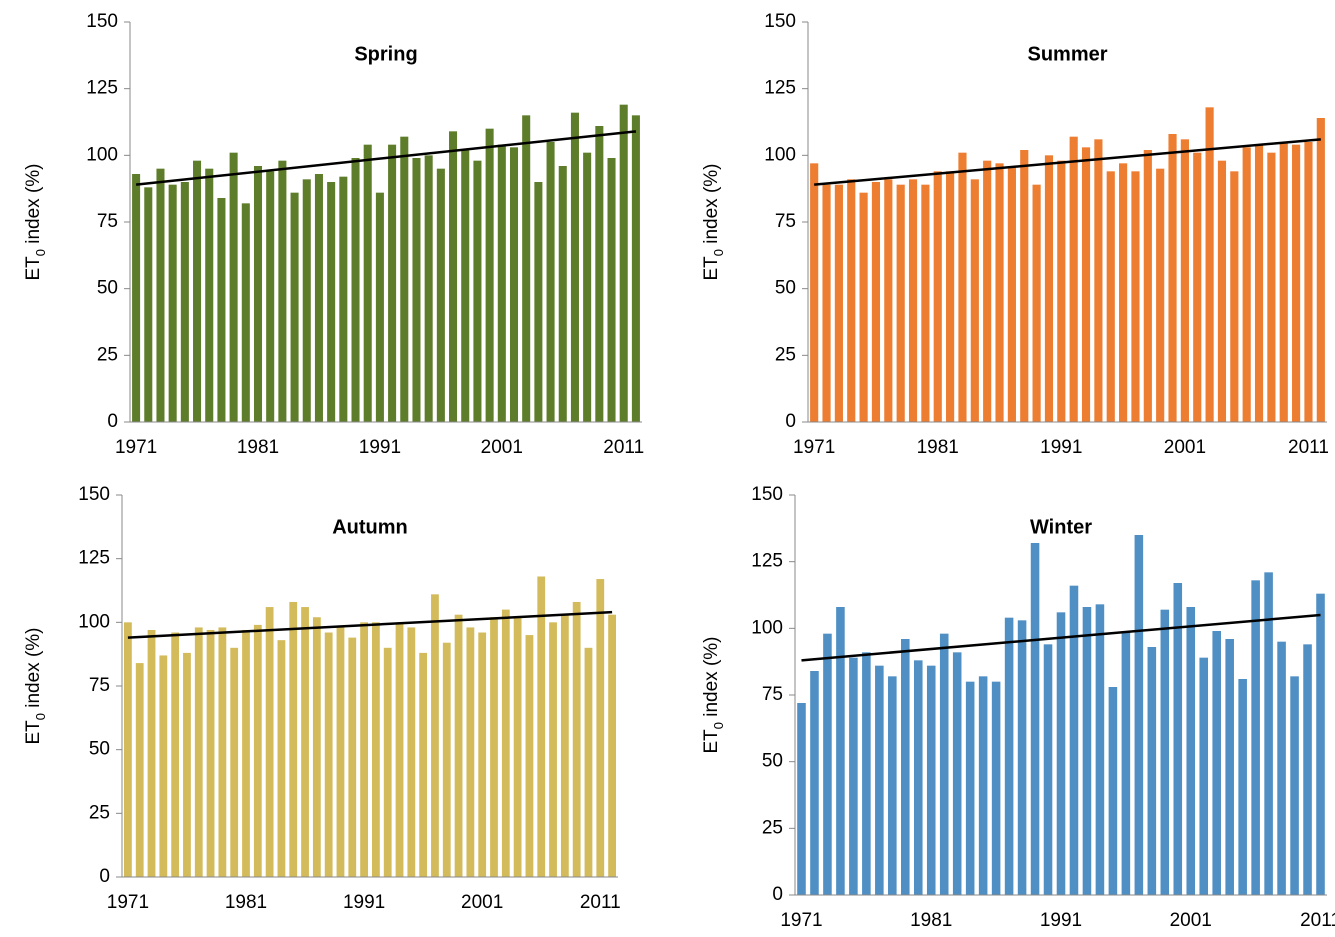  Describe the element at coordinates (772, 694) in the screenshot. I see `y-tick-label: 75` at that location.